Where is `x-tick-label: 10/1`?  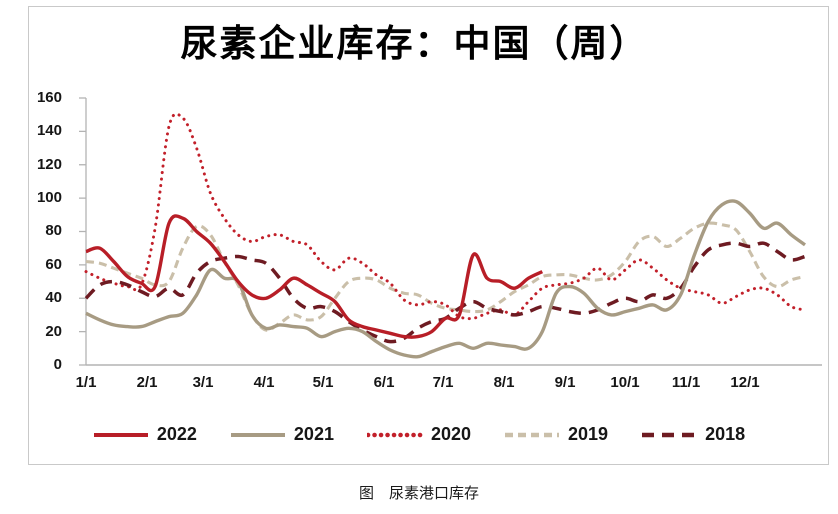
x-tick-label: 10/1 is located at coordinates (625, 382).